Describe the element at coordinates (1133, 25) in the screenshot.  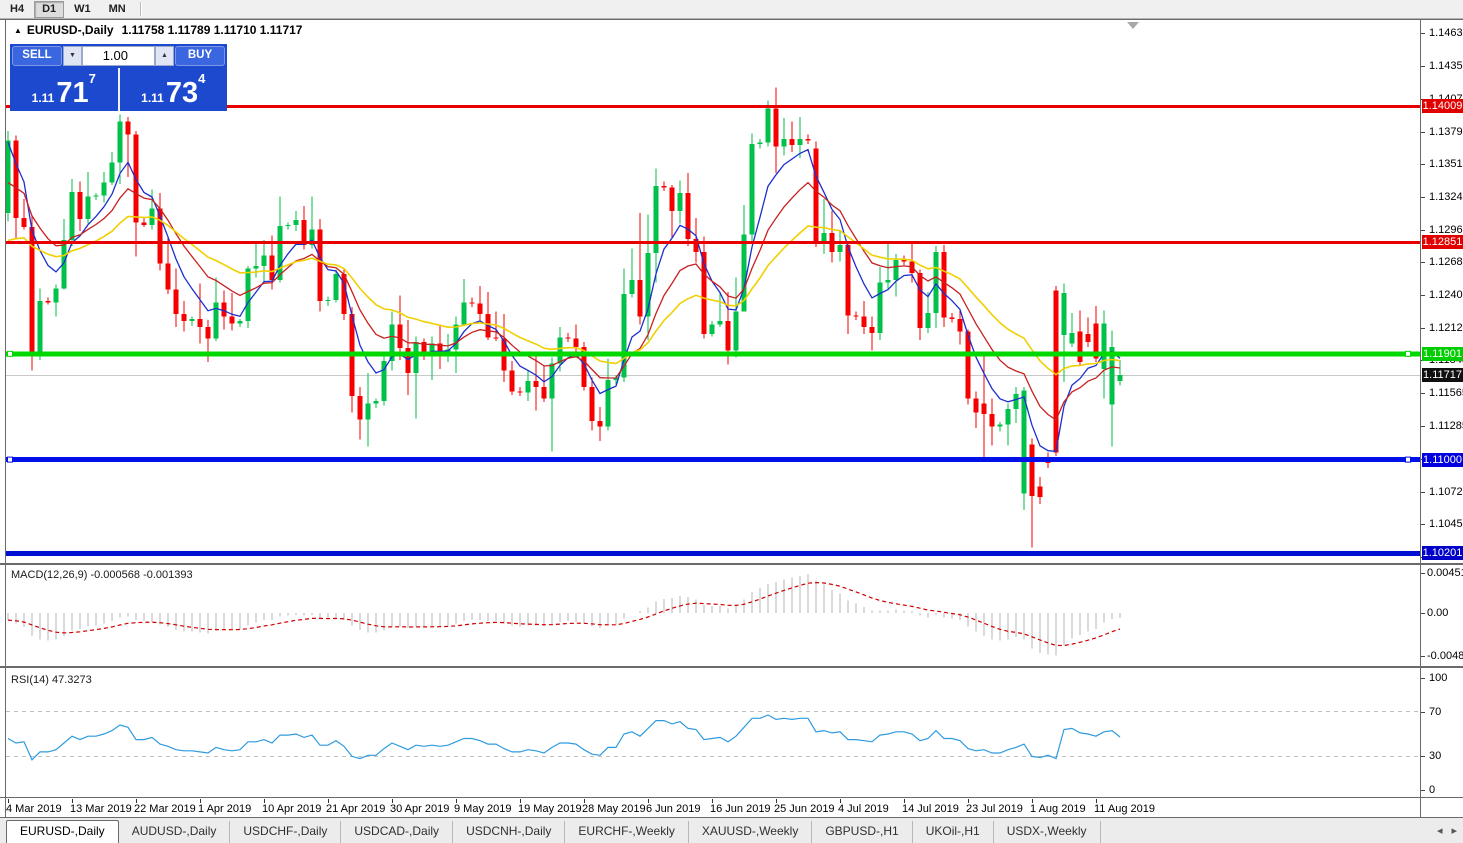
I see `chart-shift-marker-icon` at that location.